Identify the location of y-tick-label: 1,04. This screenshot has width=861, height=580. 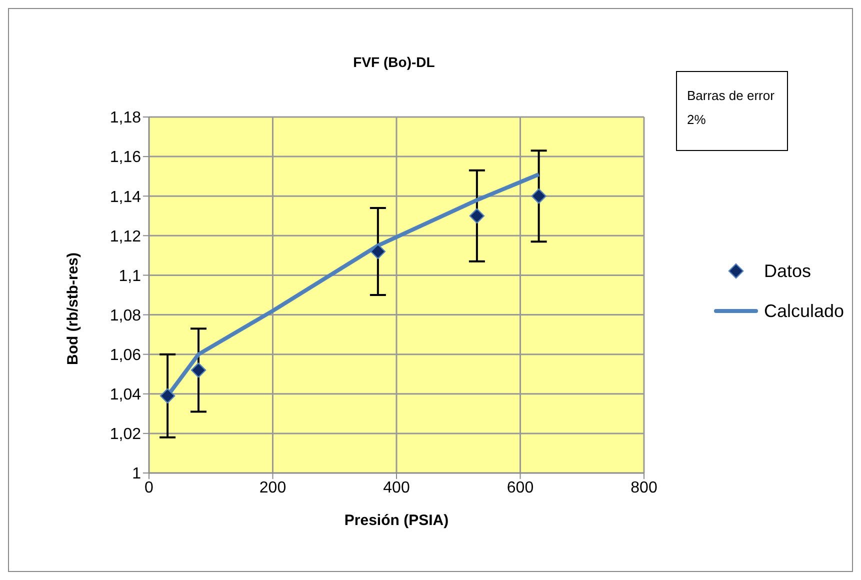
(126, 395).